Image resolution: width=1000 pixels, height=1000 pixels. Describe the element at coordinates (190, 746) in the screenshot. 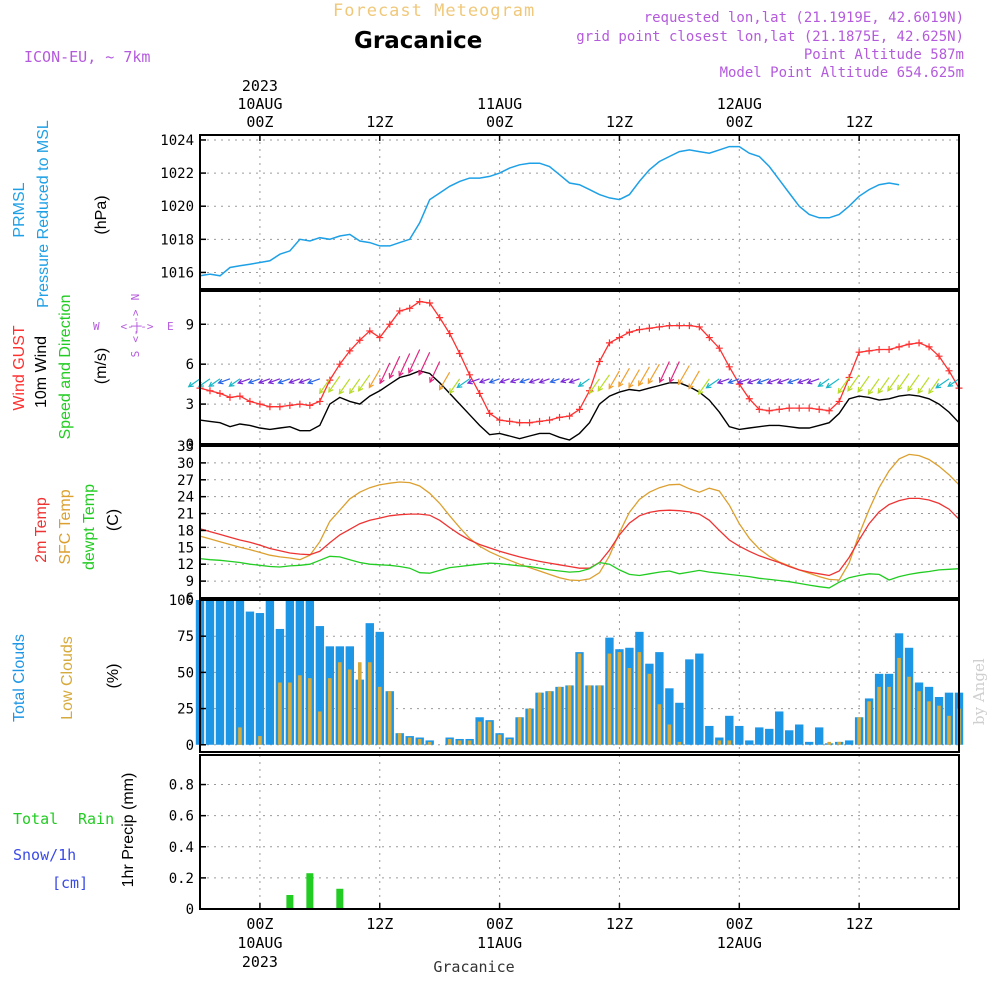

I see `clouds-ytick-label: 0` at that location.